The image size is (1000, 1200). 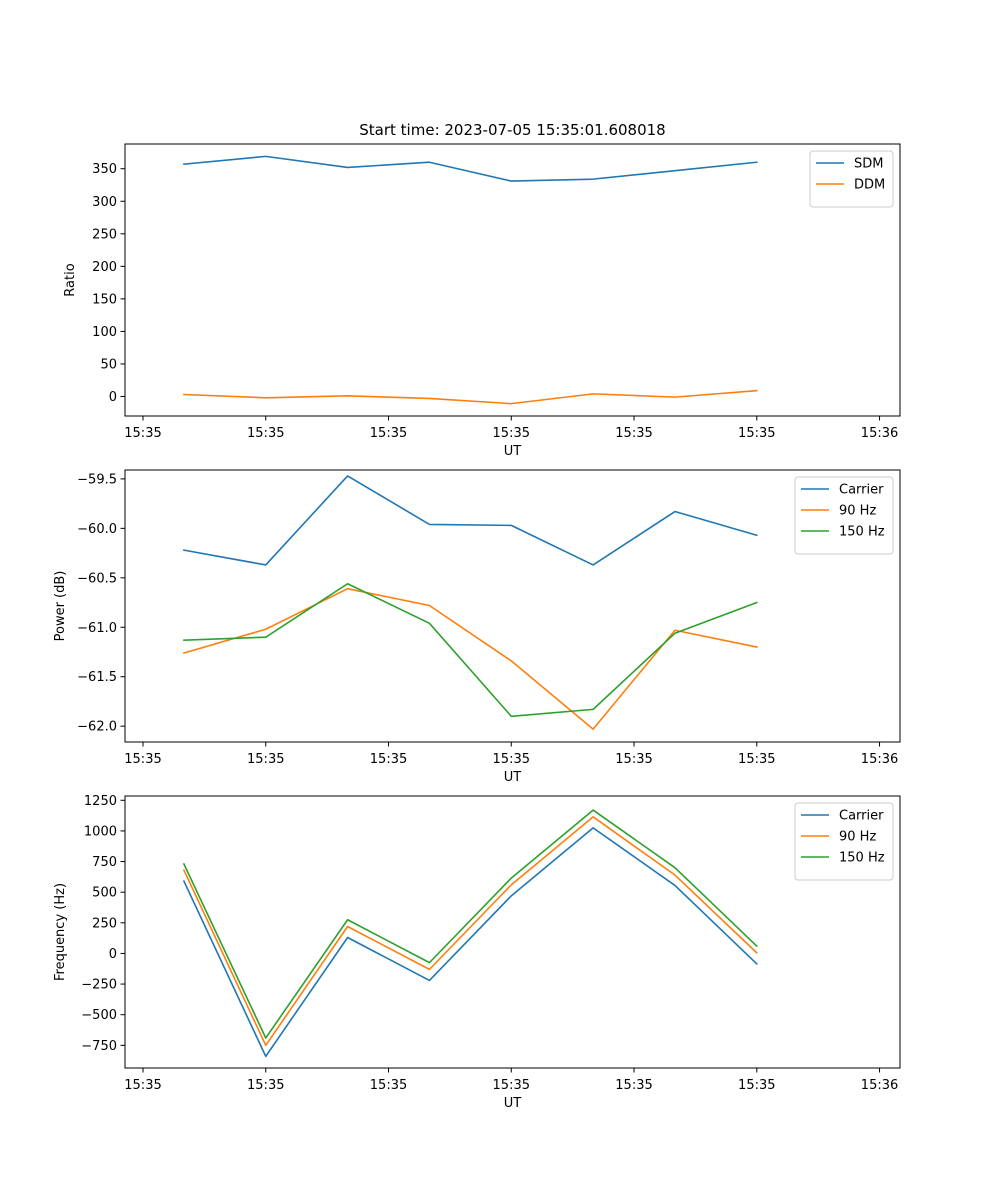 I want to click on y-tick-label: −60.0, so click(x=97, y=529).